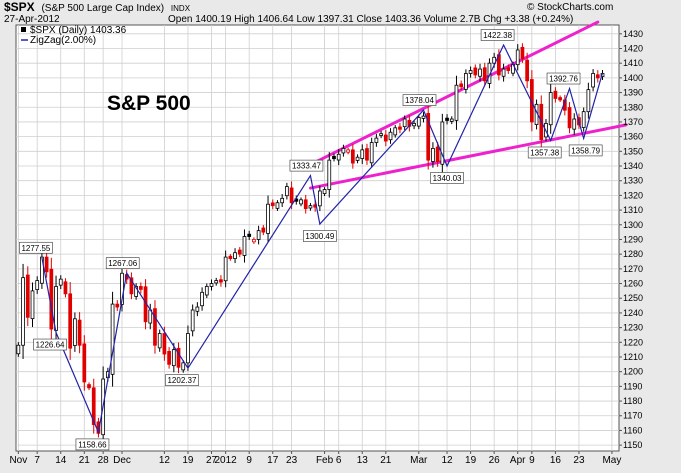  I want to click on y-tick-label: 1260, so click(633, 284).